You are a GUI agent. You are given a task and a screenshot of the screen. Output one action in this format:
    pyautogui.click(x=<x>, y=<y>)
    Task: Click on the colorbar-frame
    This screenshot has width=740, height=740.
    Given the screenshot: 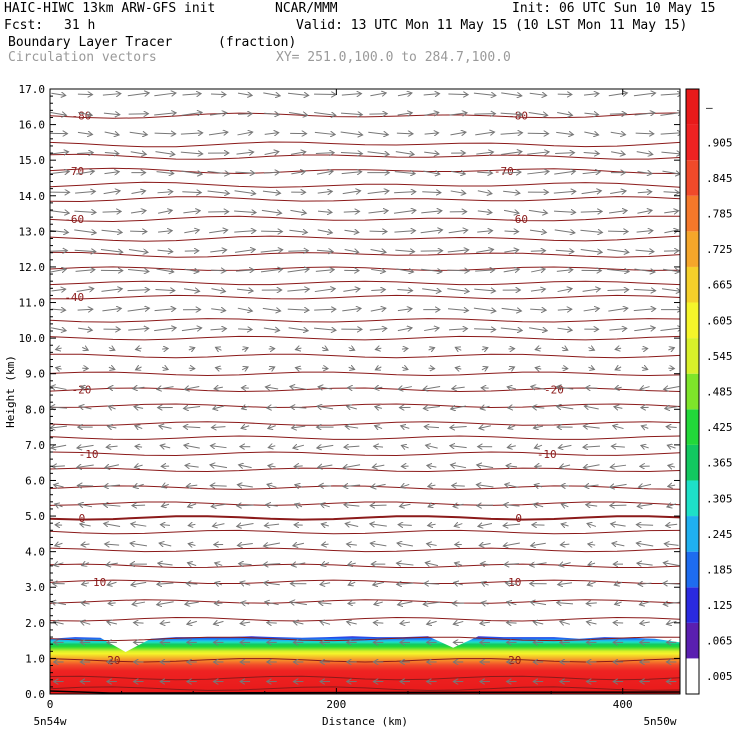 What is the action you would take?
    pyautogui.click(x=692, y=391)
    